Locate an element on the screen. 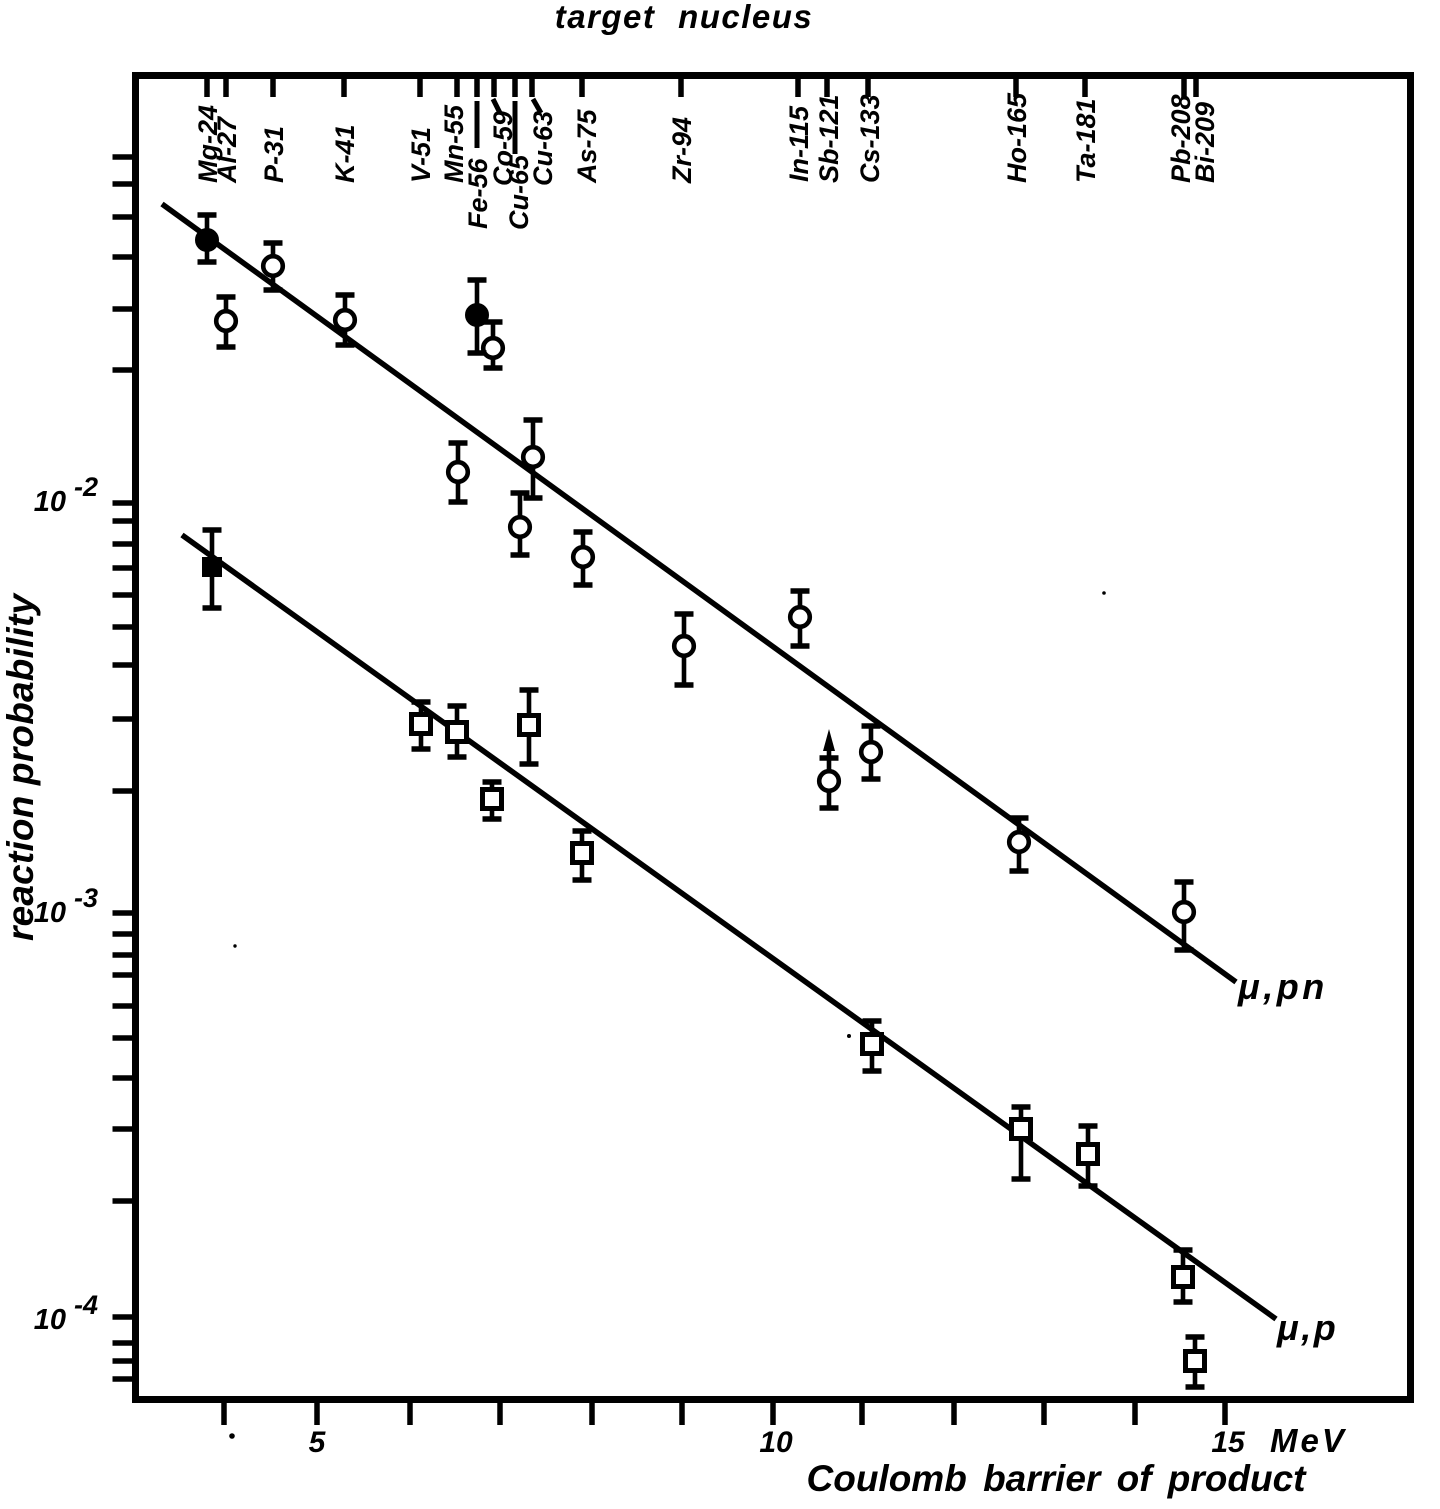  svg-text: K-41 is located at coordinates (345, 153).